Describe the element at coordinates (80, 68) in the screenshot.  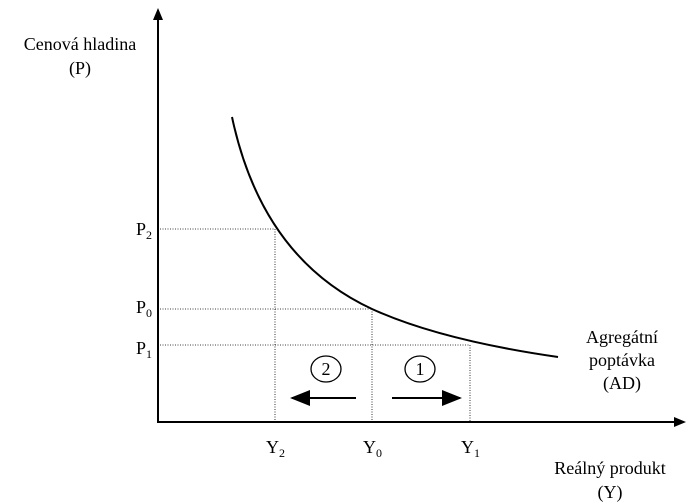
I see `y-axis-unit: (P)` at that location.